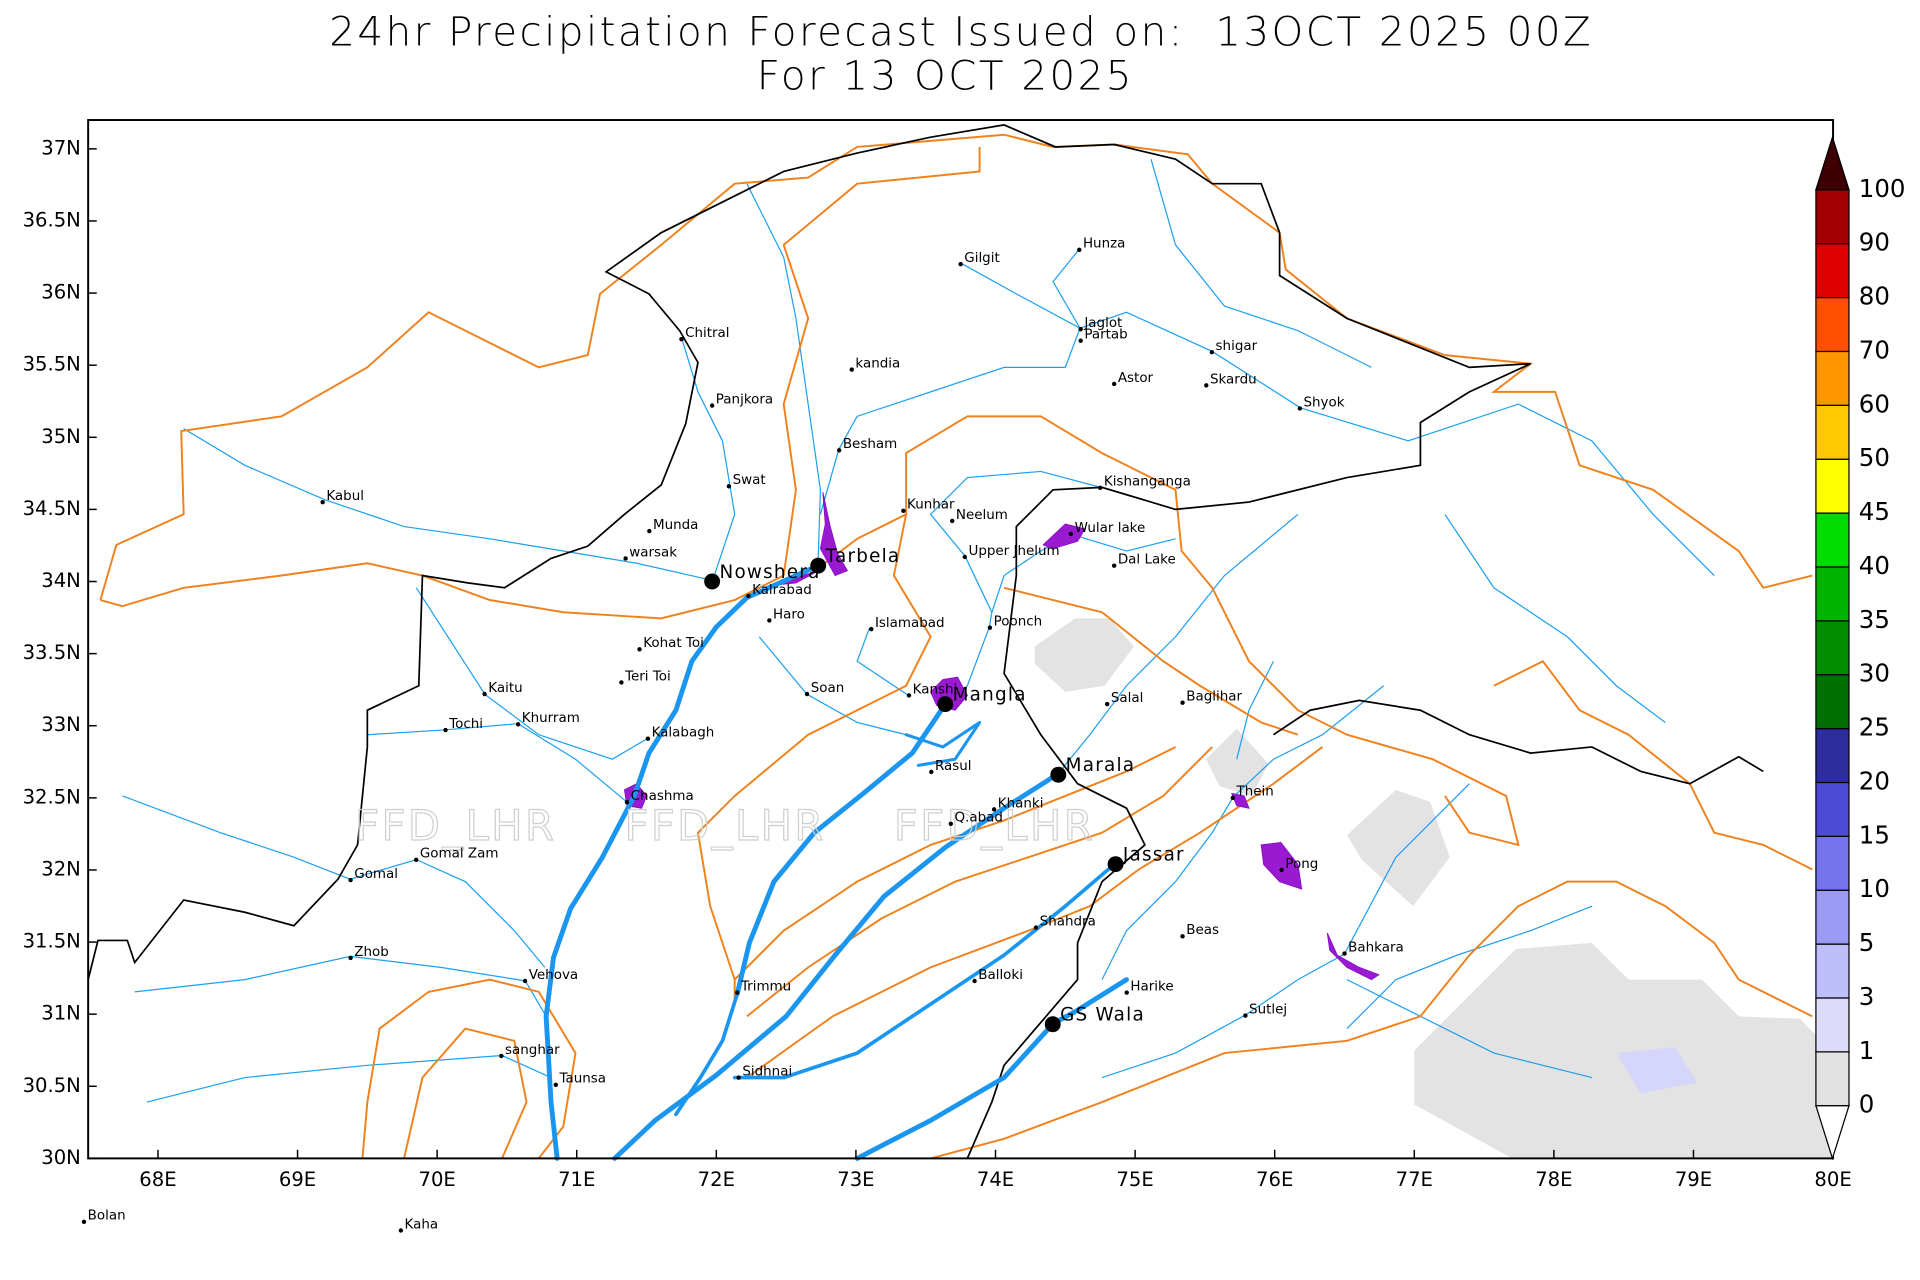 The image size is (1920, 1280). I want to click on colorbar-label: 0, so click(1867, 1104).